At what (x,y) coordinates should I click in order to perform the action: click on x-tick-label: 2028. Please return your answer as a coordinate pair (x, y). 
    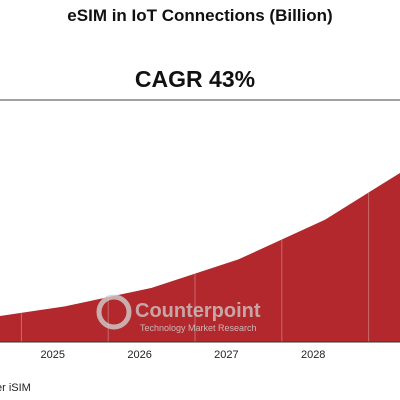
    Looking at the image, I should click on (313, 355).